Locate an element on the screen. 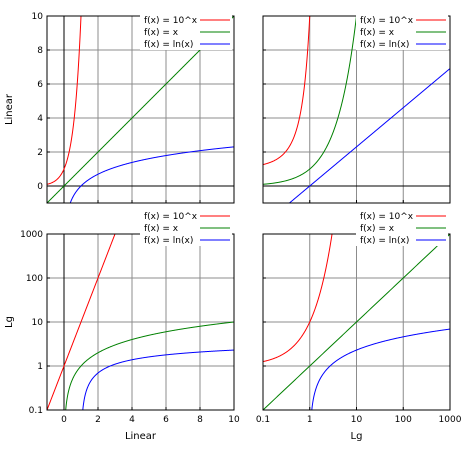  y-tick-label: 4 is located at coordinates (40, 119).